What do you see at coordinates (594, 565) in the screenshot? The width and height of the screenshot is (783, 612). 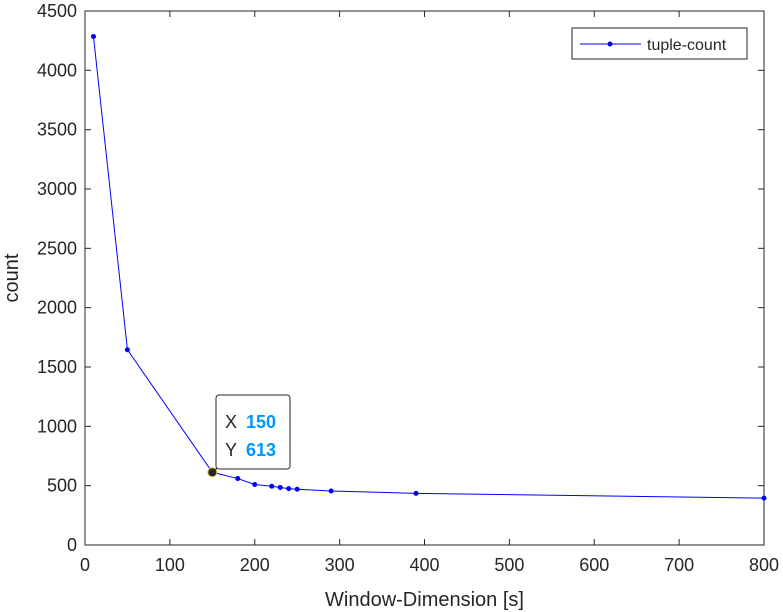 I see `x-tick-label: 600` at bounding box center [594, 565].